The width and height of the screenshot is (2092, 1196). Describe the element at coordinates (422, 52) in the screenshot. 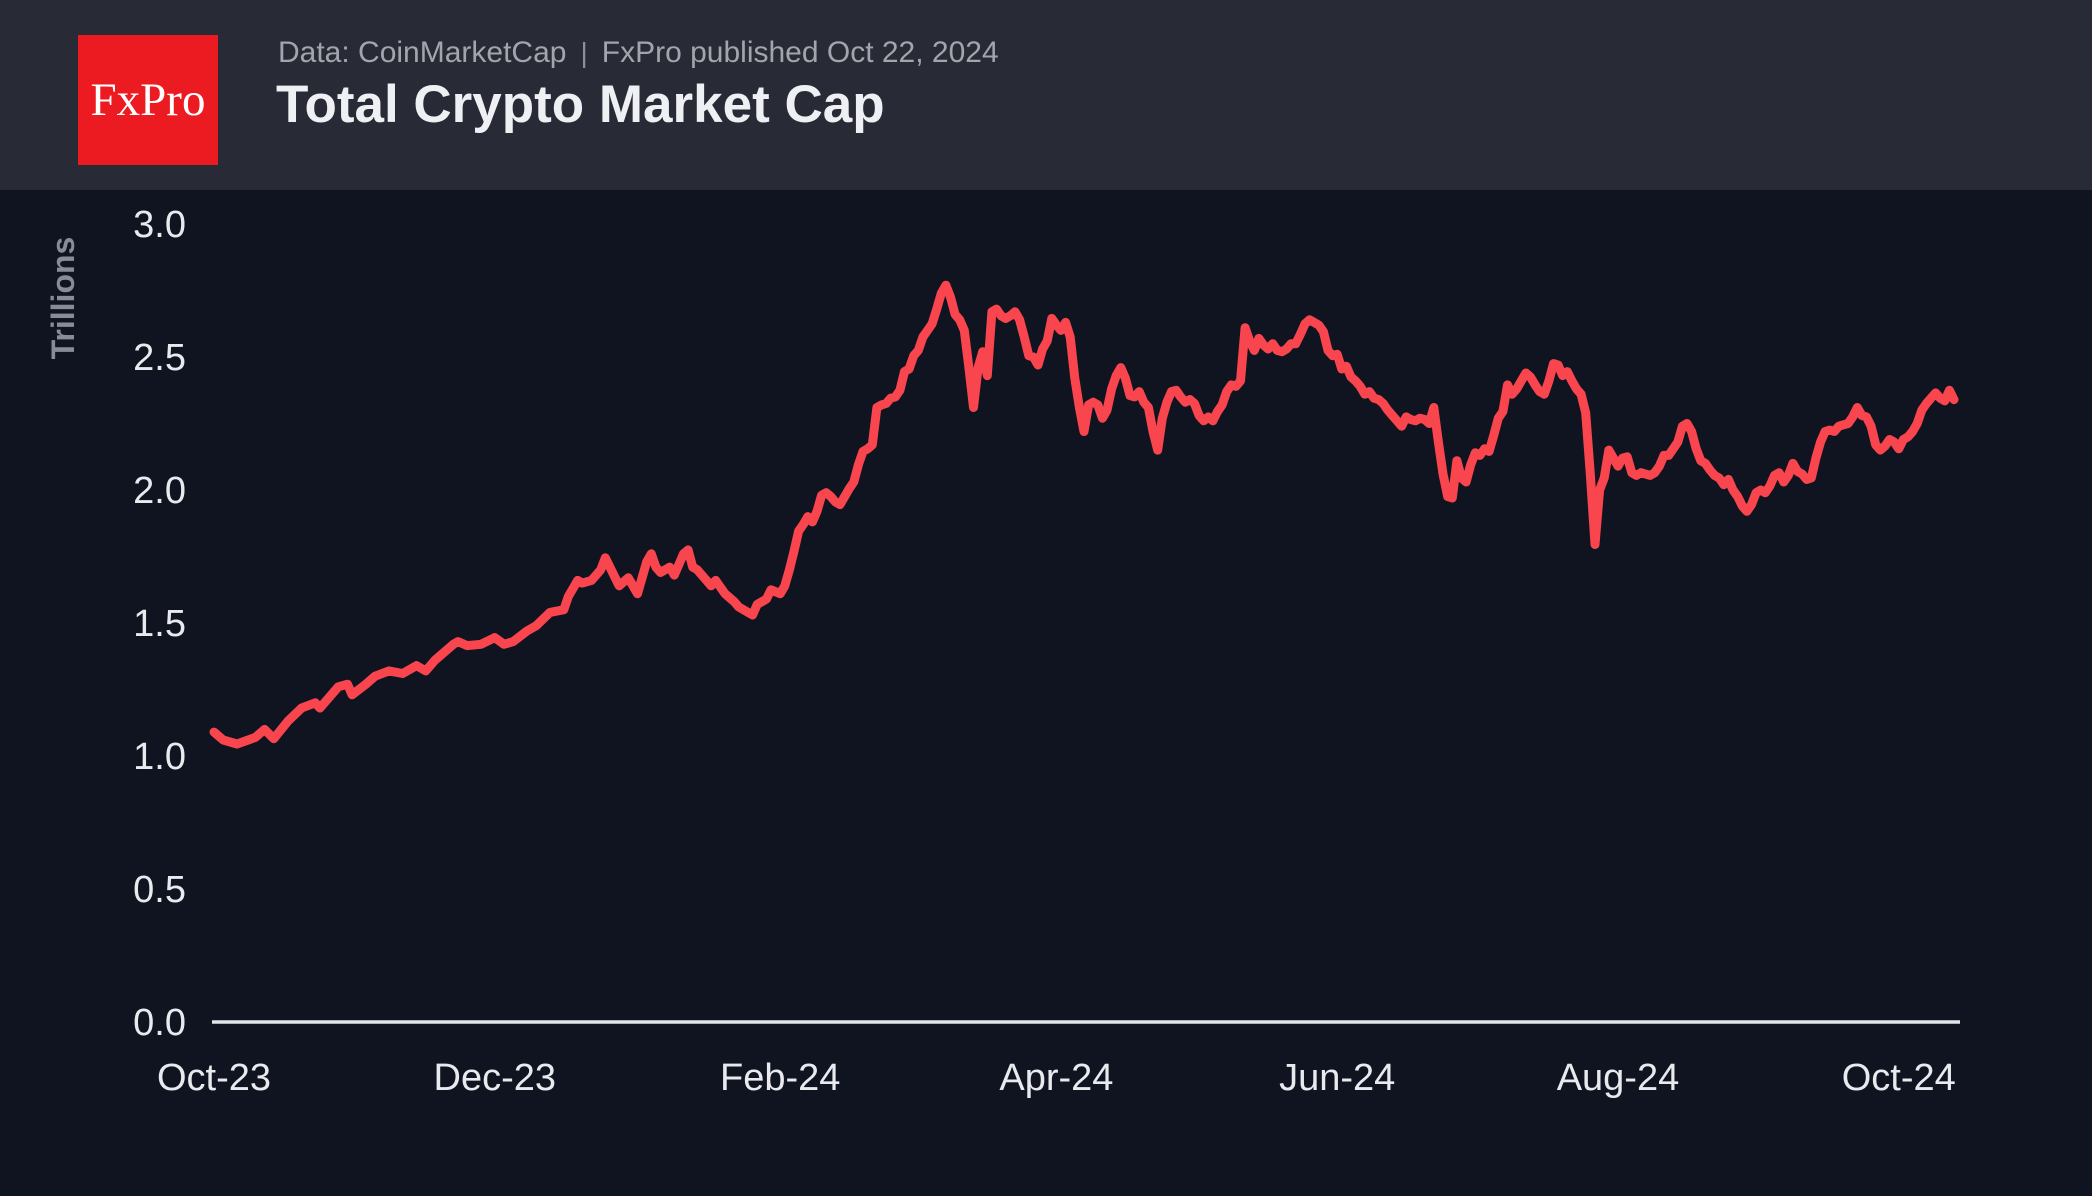

I see `data-source-label: Data: CoinMarketCap` at that location.